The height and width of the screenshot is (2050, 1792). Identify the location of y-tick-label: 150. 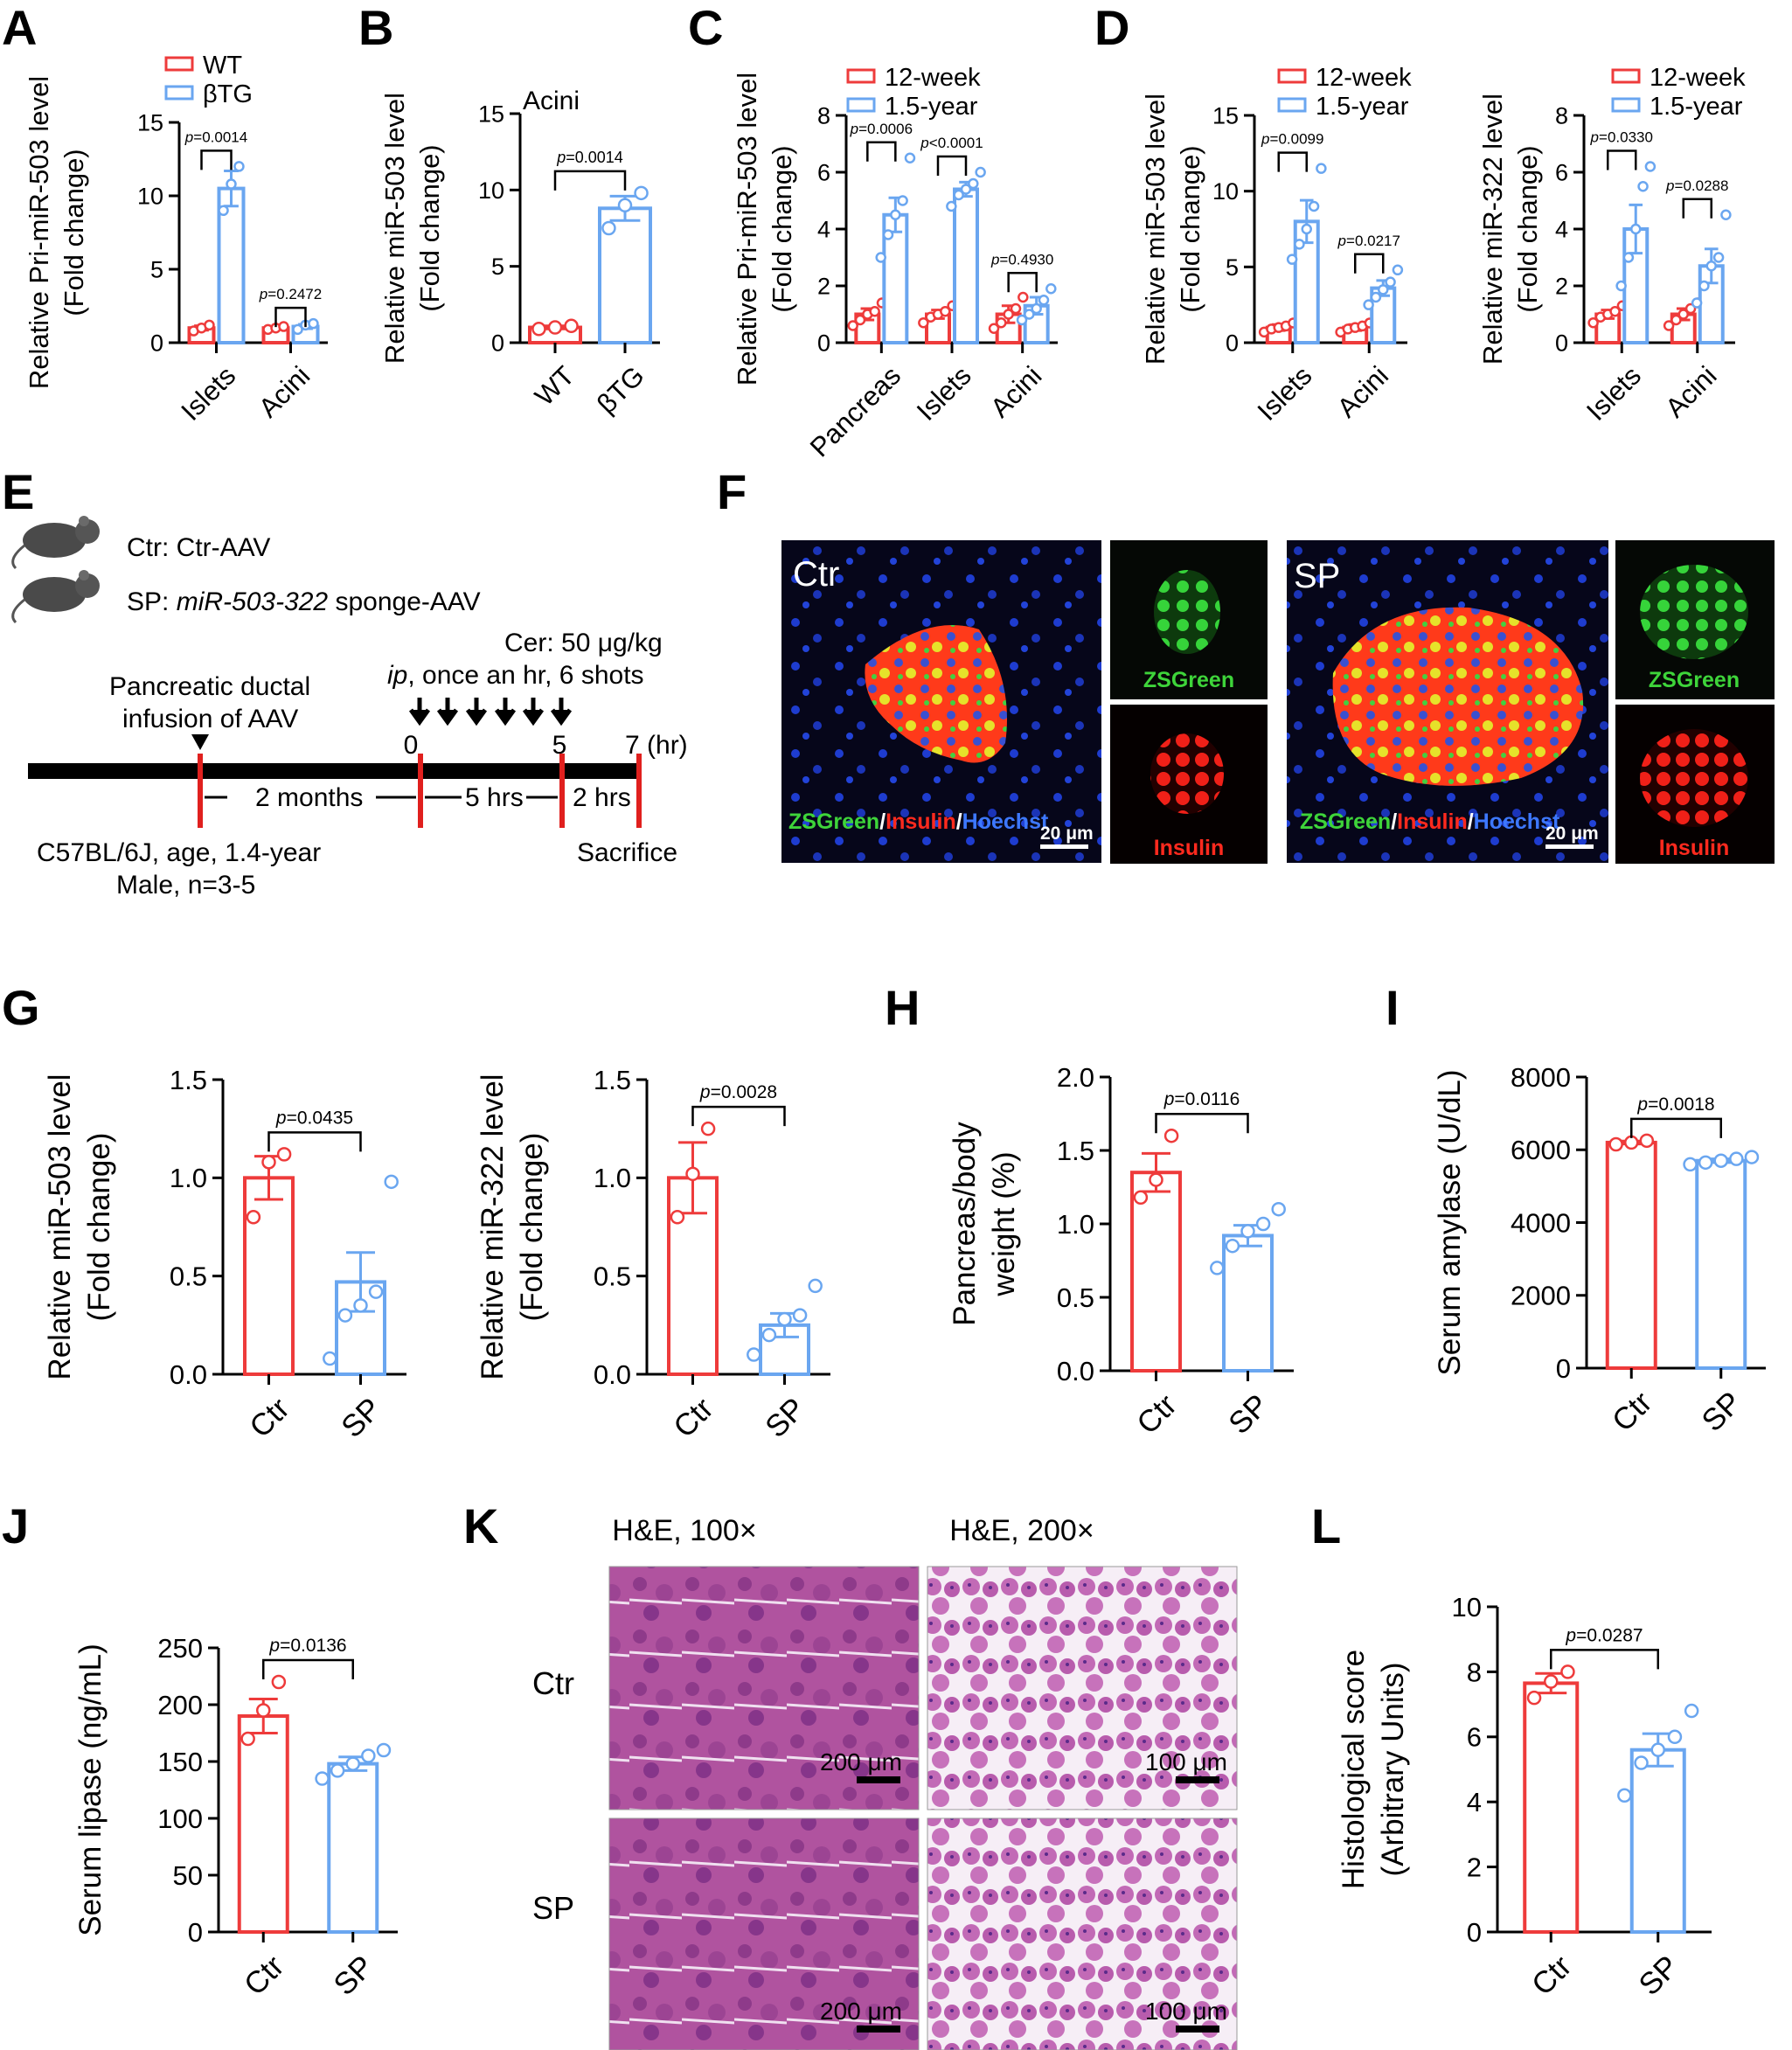
(180, 1762).